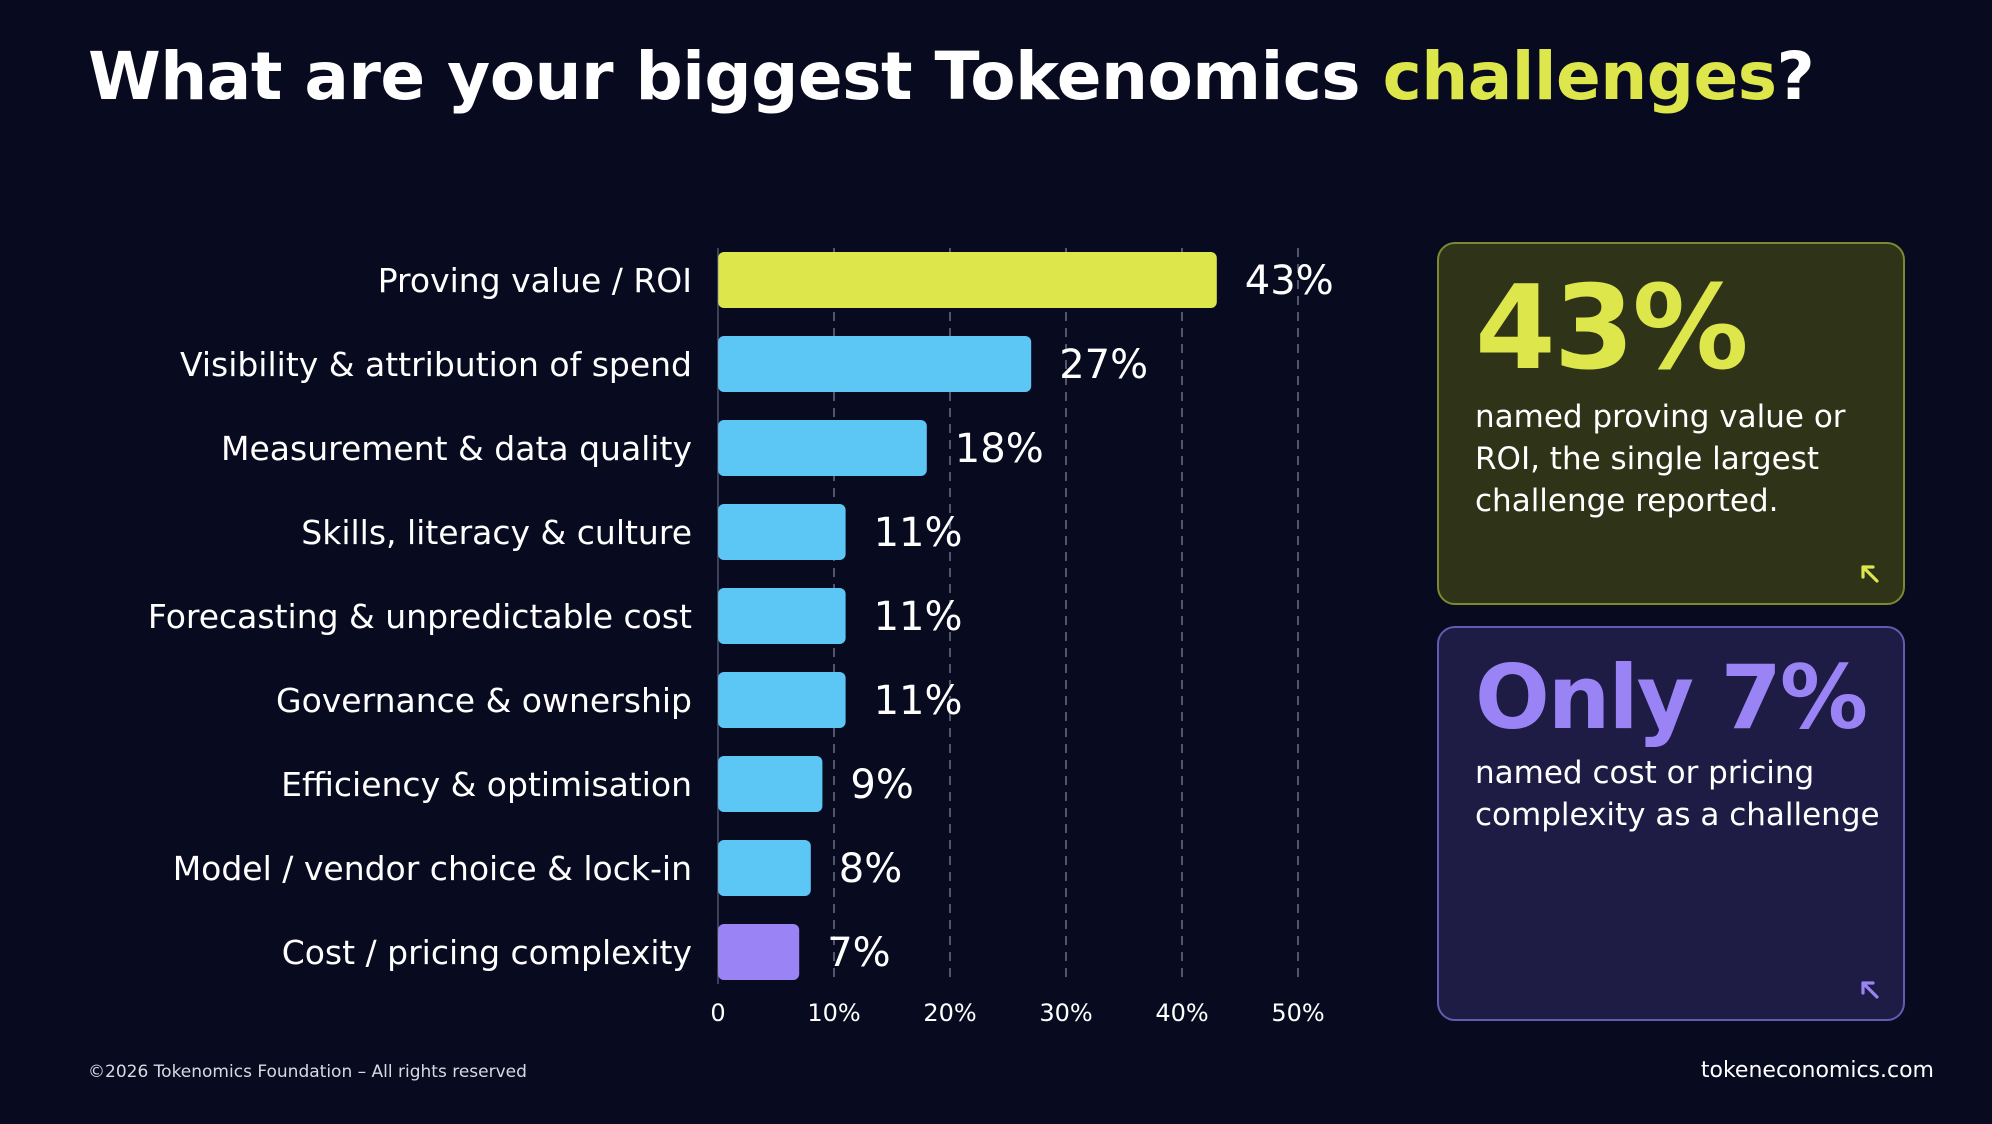 This screenshot has height=1124, width=1992. Describe the element at coordinates (999, 449) in the screenshot. I see `value-label-3: 18%` at that location.